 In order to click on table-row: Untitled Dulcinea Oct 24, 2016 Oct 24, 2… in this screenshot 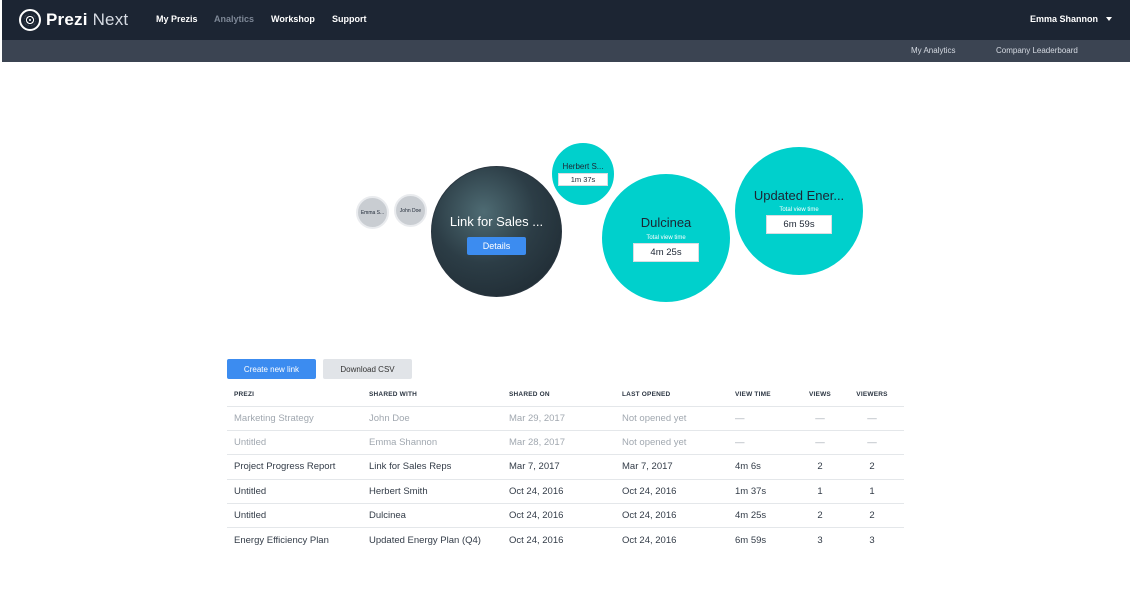, I will do `click(565, 515)`.